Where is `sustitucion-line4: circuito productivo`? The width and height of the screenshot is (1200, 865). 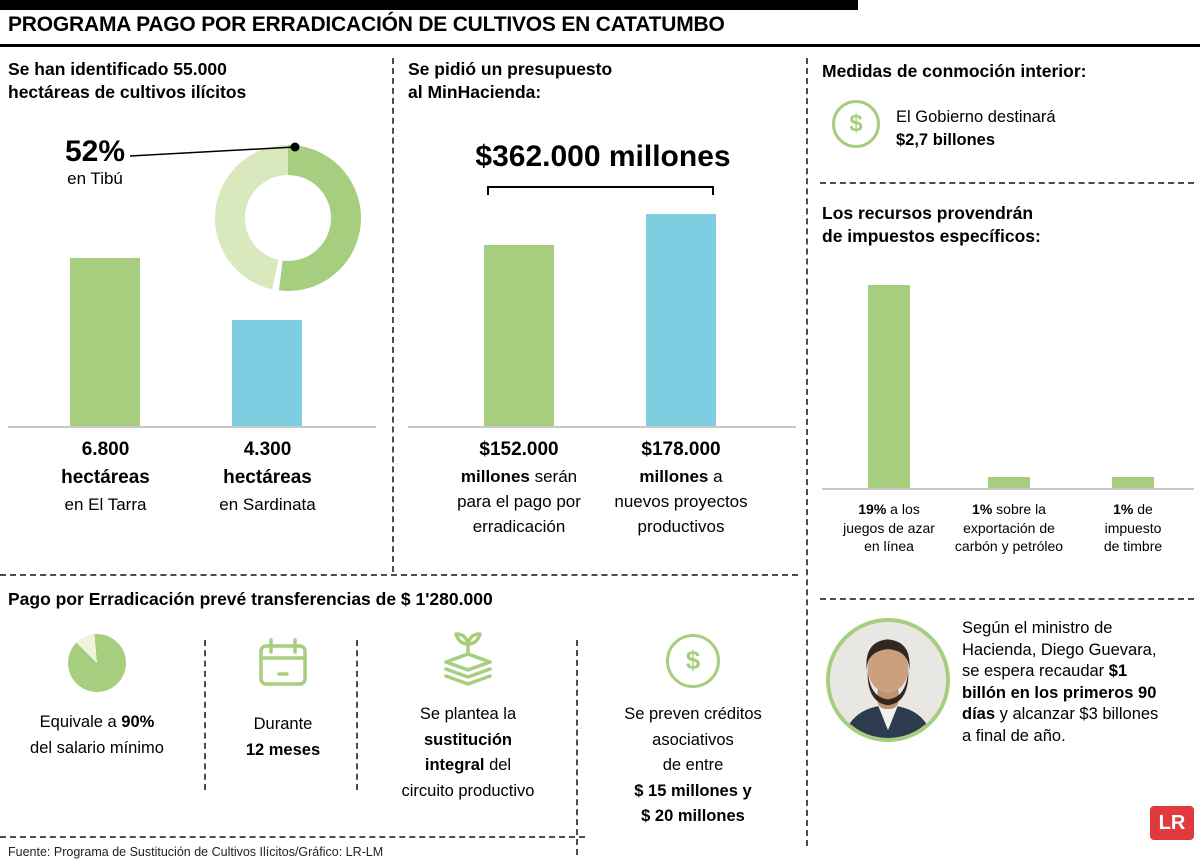 sustitucion-line4: circuito productivo is located at coordinates (468, 790).